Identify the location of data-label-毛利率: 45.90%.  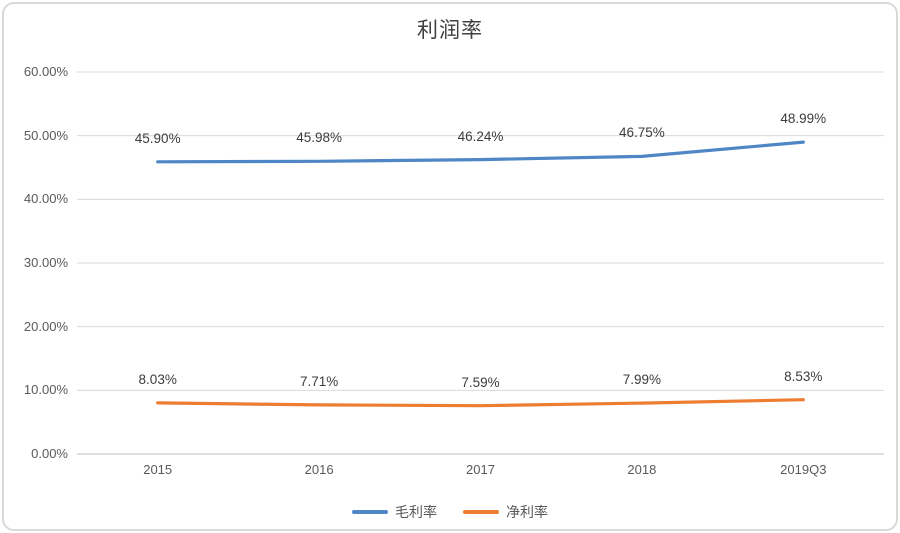
(157, 138).